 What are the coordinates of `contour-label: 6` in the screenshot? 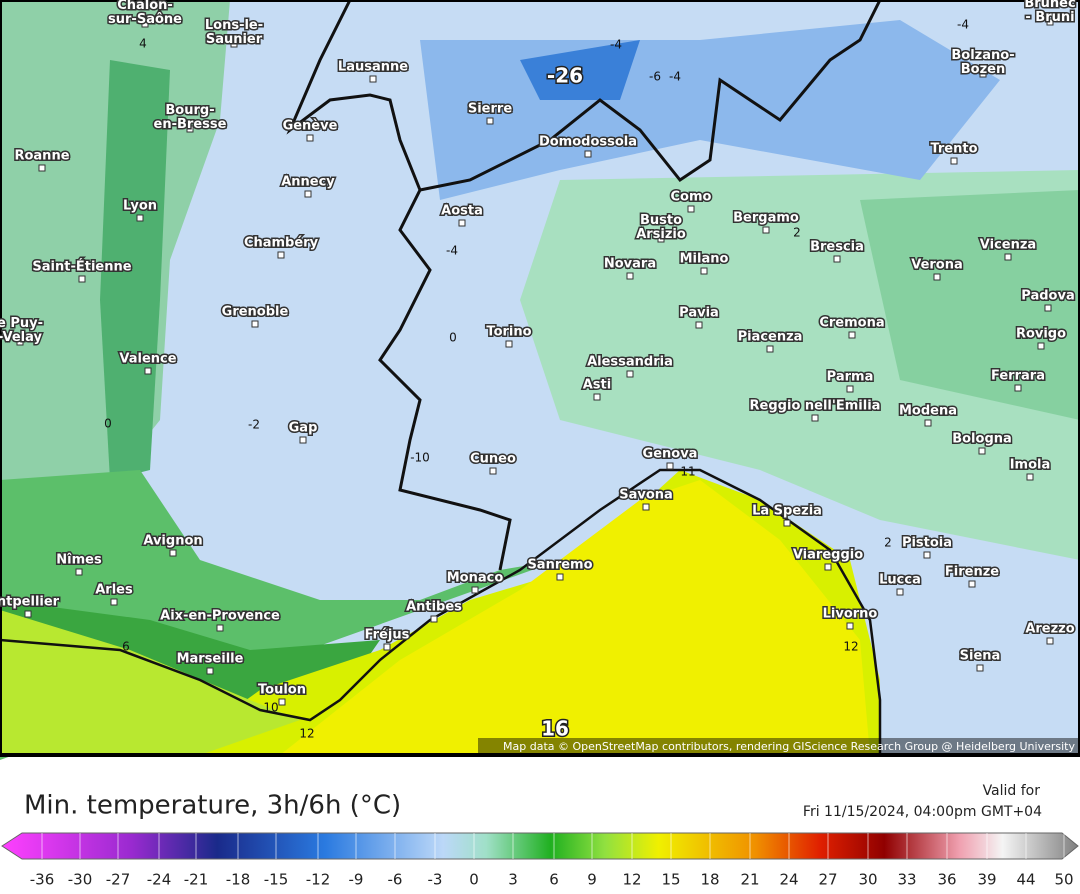 It's located at (126, 647).